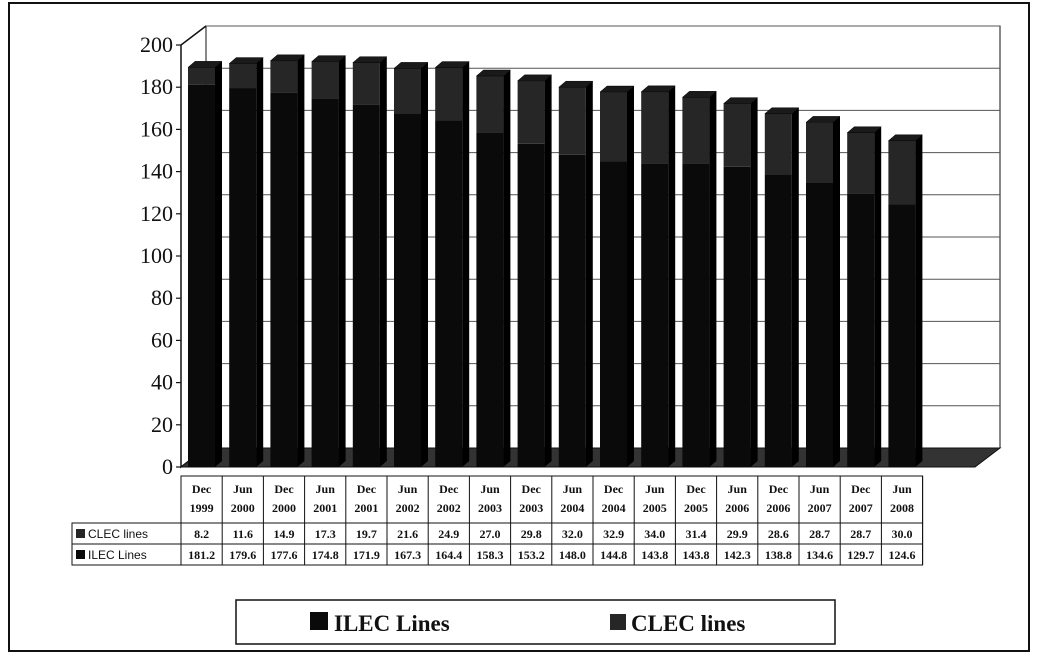 This screenshot has height=661, width=1038. Describe the element at coordinates (737, 555) in the screenshot. I see `data-label: 142.3` at that location.